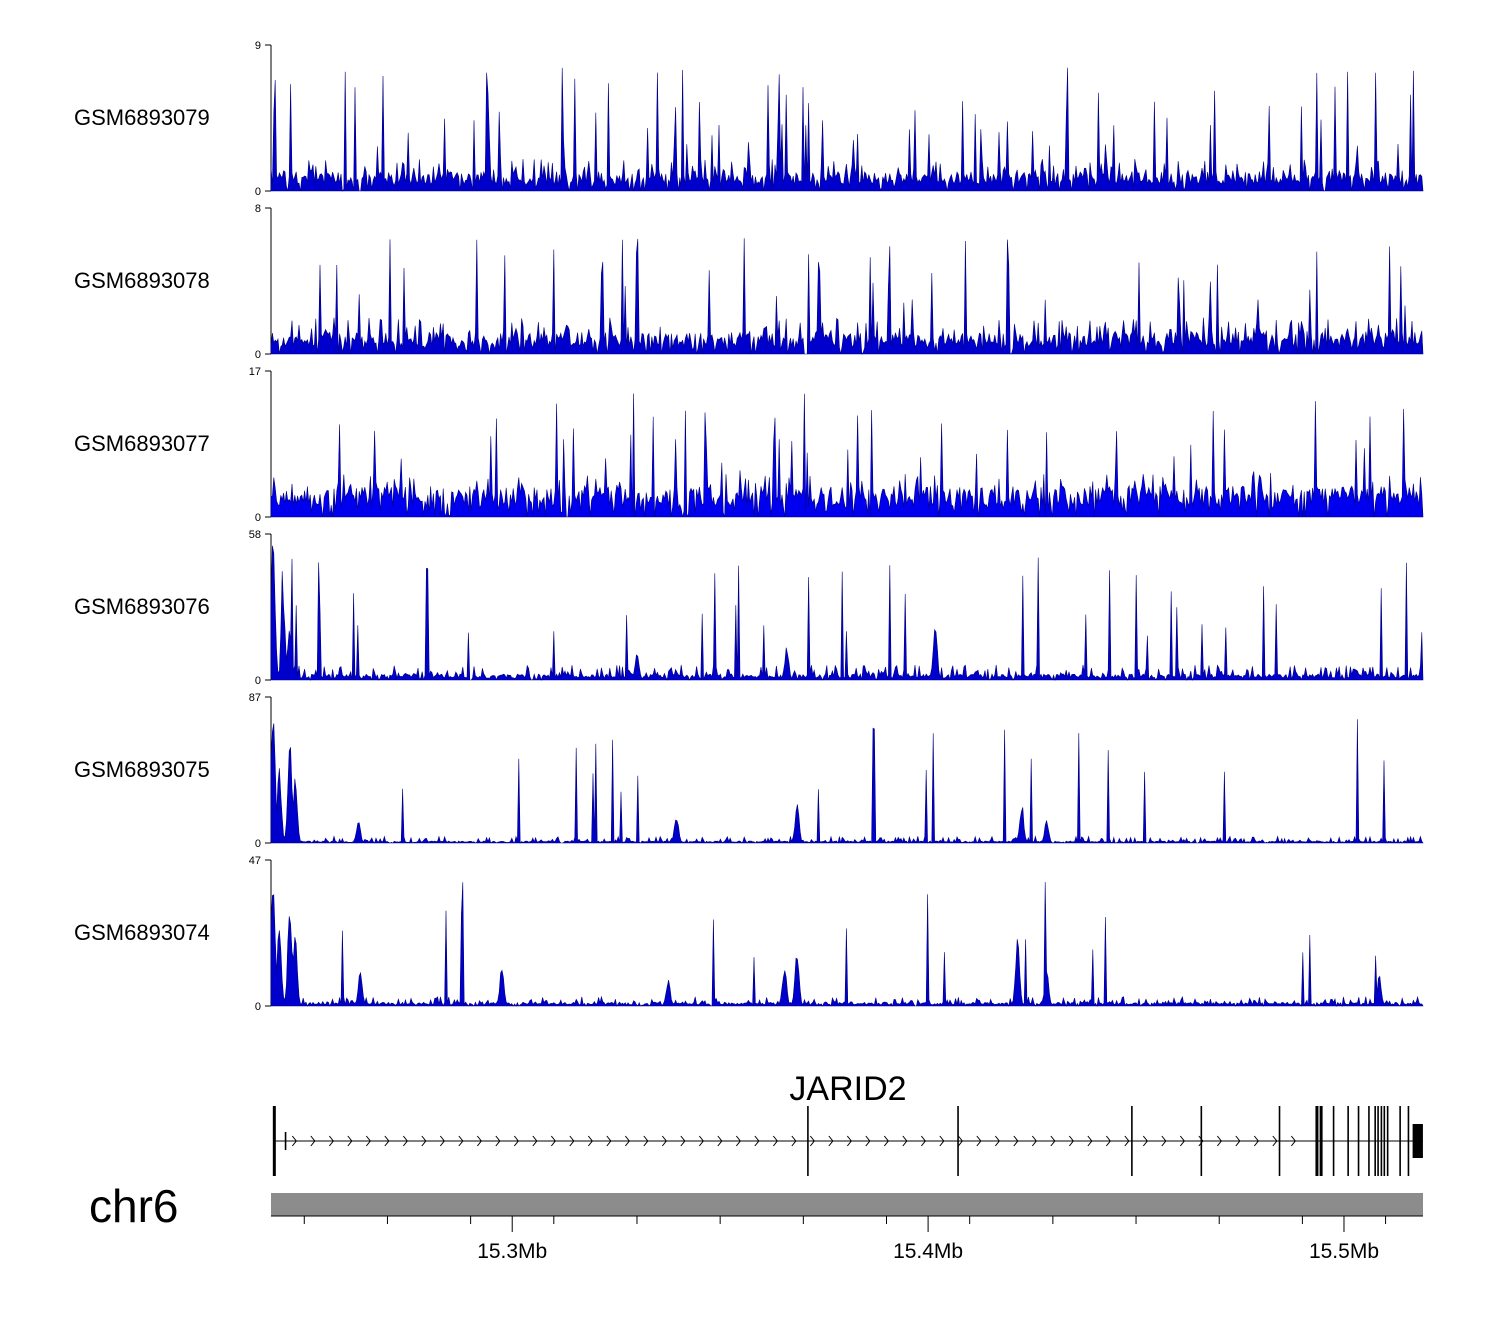 This screenshot has height=1320, width=1500. I want to click on track-GSM6893077: GSM6893077 17 0, so click(749, 445).